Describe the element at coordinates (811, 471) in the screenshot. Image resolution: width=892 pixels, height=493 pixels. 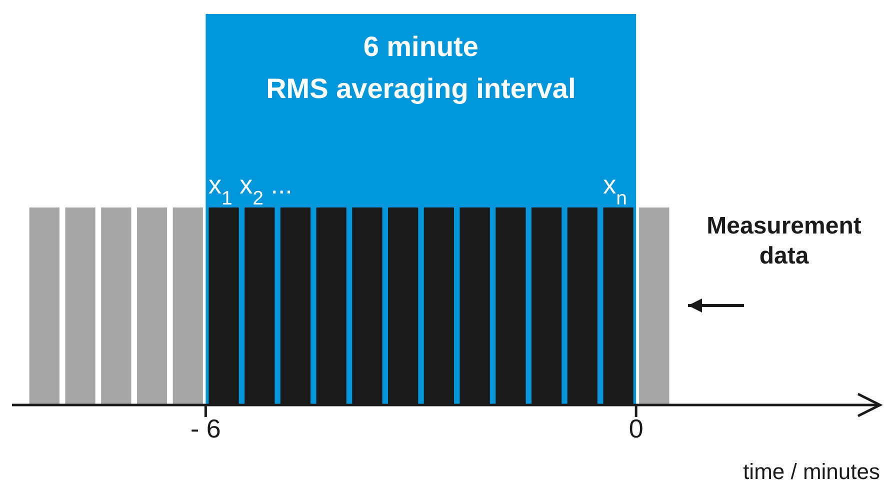
I see `x-axis-title: time / minutes` at that location.